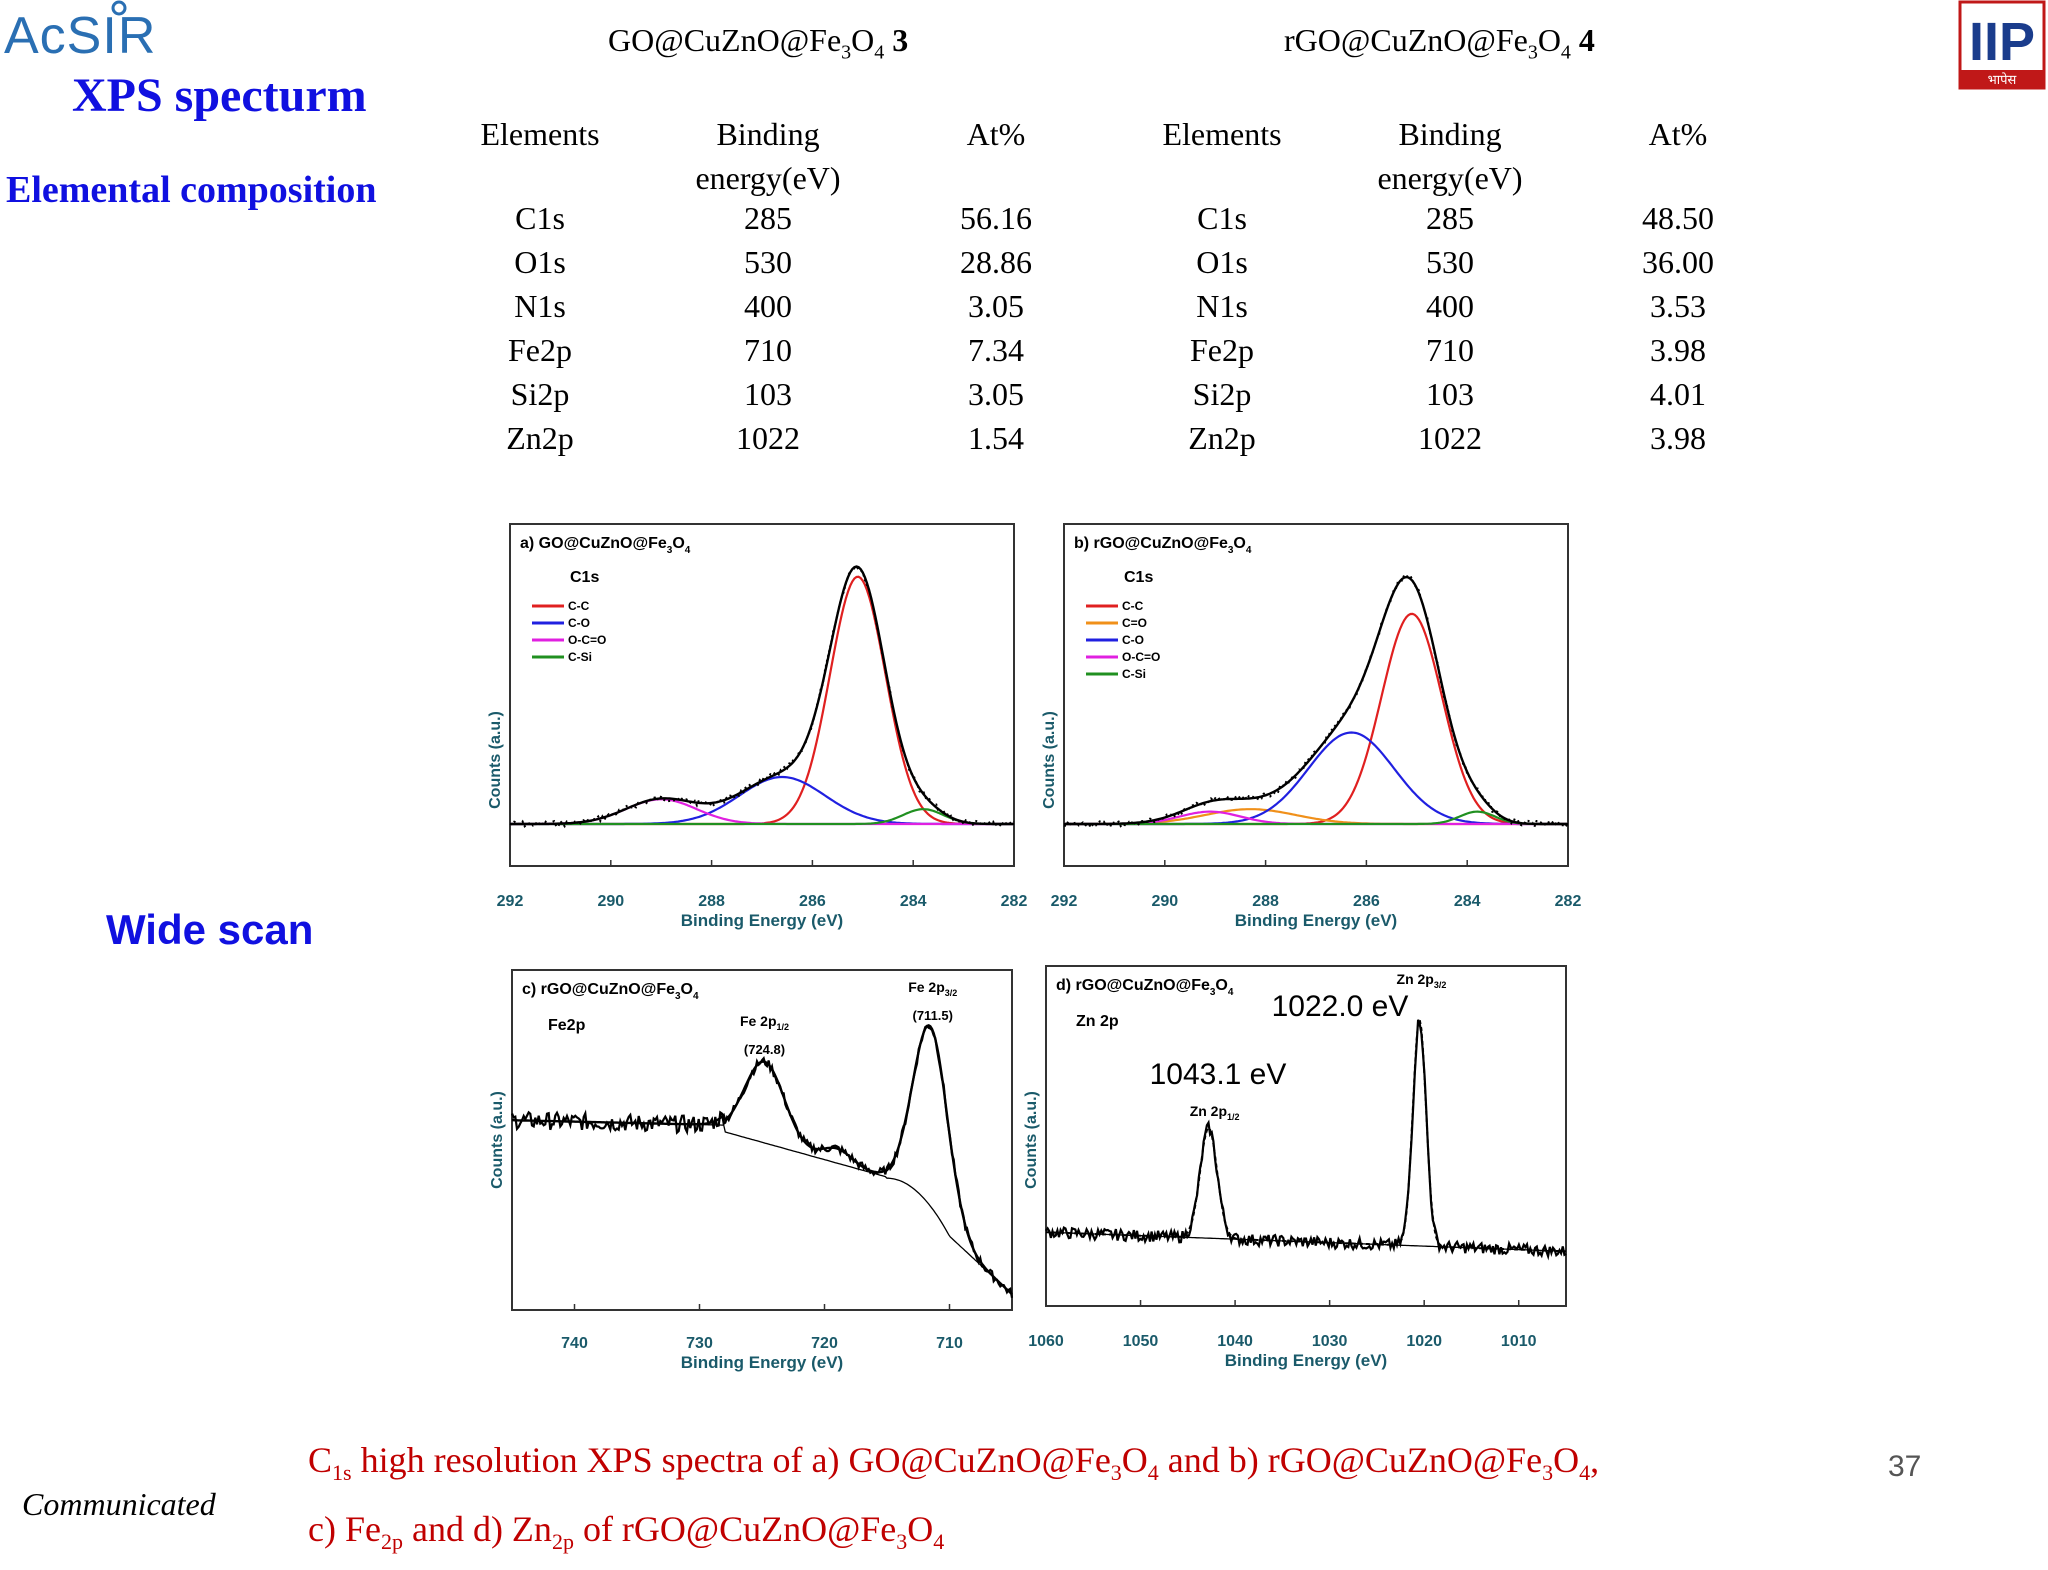  What do you see at coordinates (863, 40) in the screenshot?
I see `table-title-text: O` at bounding box center [863, 40].